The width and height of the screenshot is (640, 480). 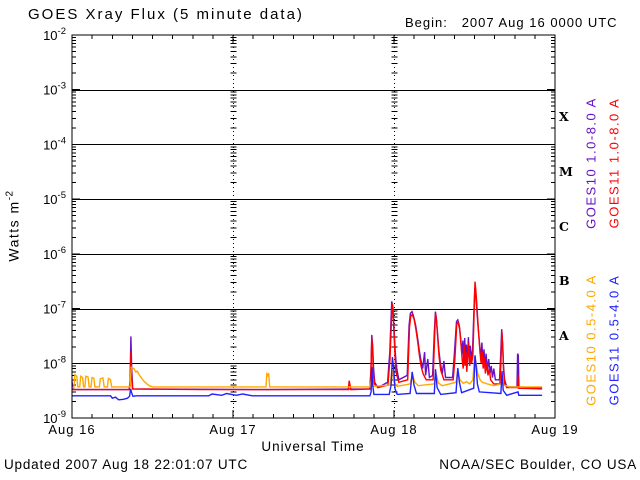 I want to click on legend-goes10-short-channel: GOES10 0.5-4.0 A, so click(x=591, y=340).